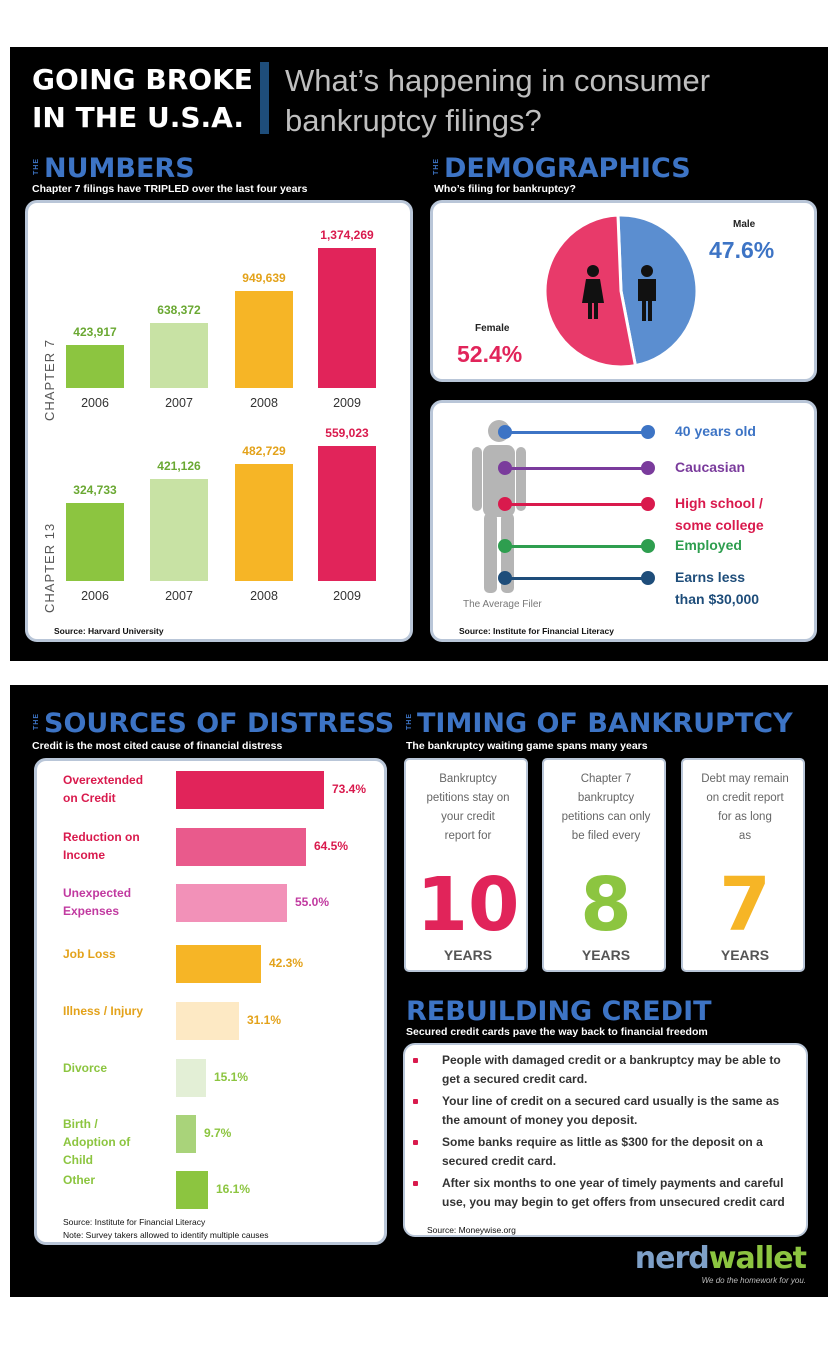 The image size is (836, 1352). I want to click on demographics-subtitle: Who’s filing for bankruptcy?, so click(505, 189).